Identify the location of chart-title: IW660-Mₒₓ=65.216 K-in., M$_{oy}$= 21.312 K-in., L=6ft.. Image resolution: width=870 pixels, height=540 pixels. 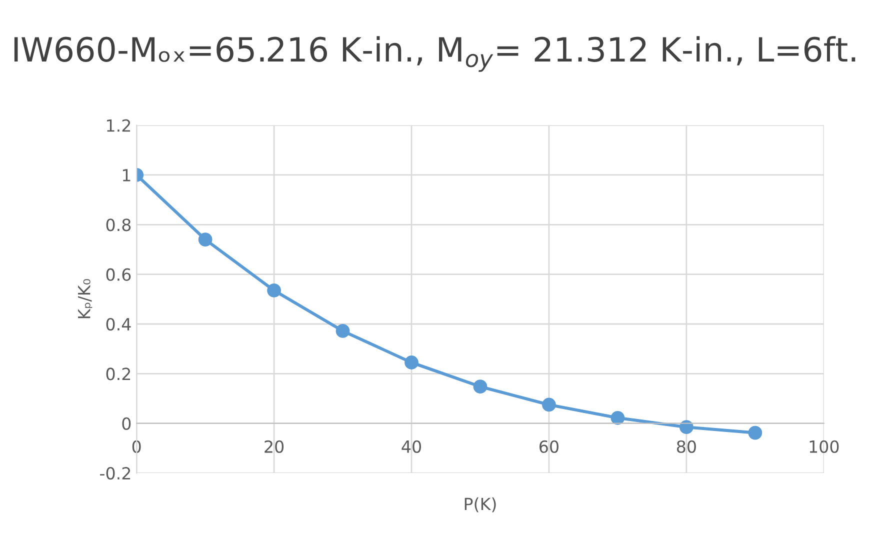
(435, 54).